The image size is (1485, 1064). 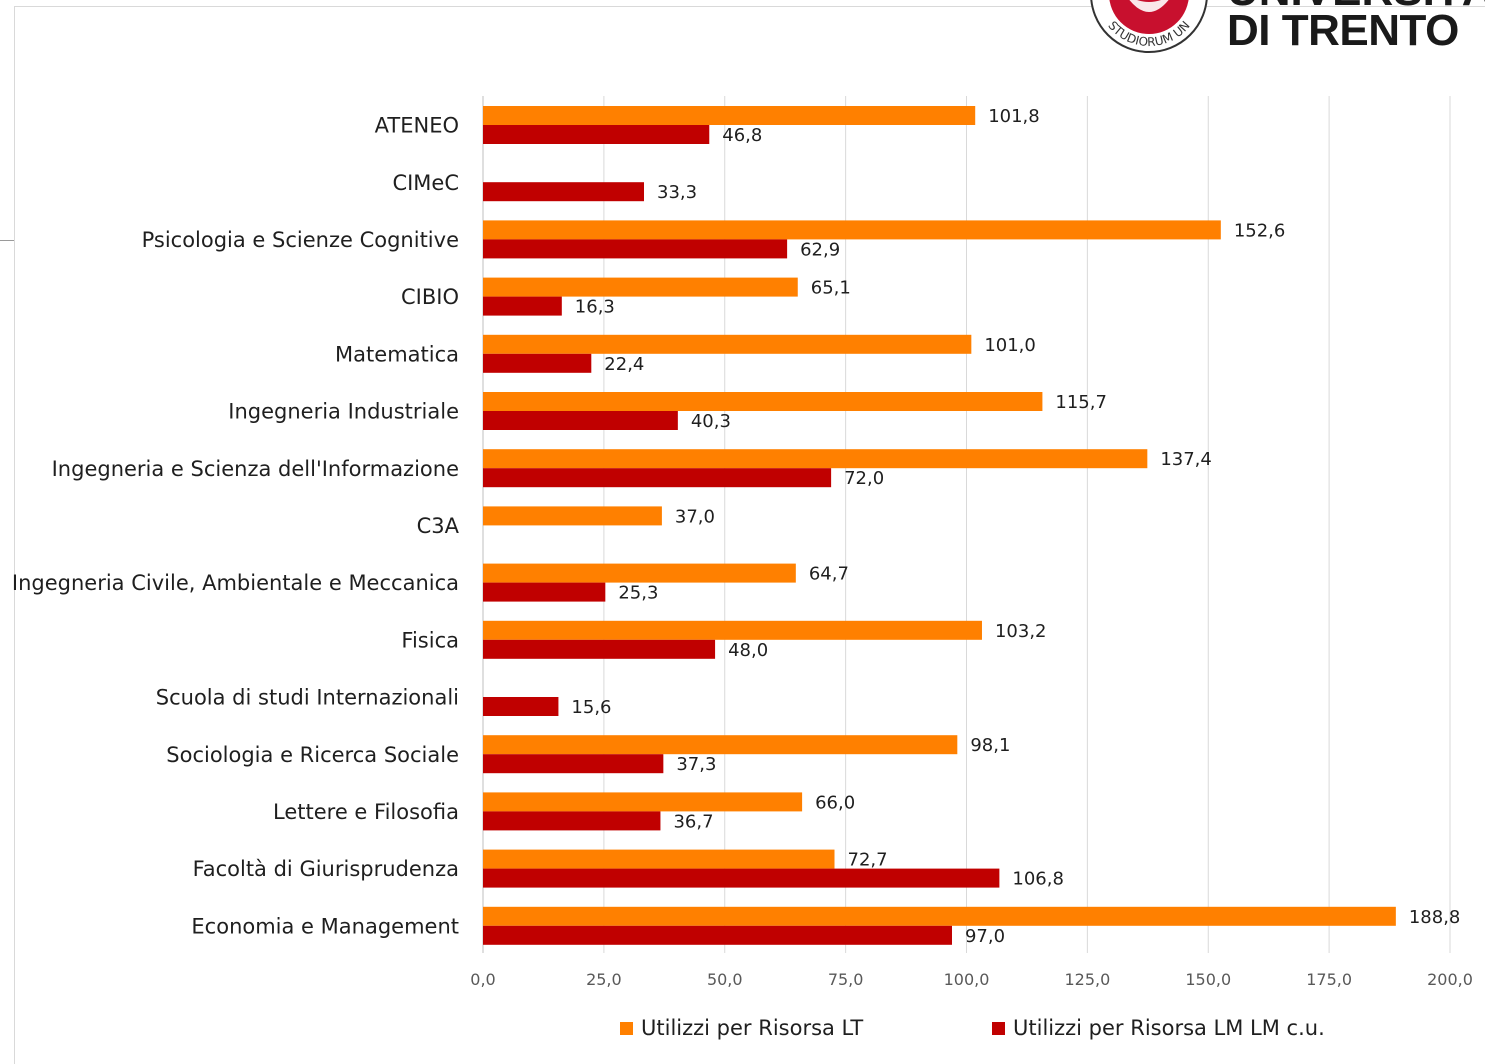 I want to click on data-label-lm: 16,3, so click(x=595, y=307).